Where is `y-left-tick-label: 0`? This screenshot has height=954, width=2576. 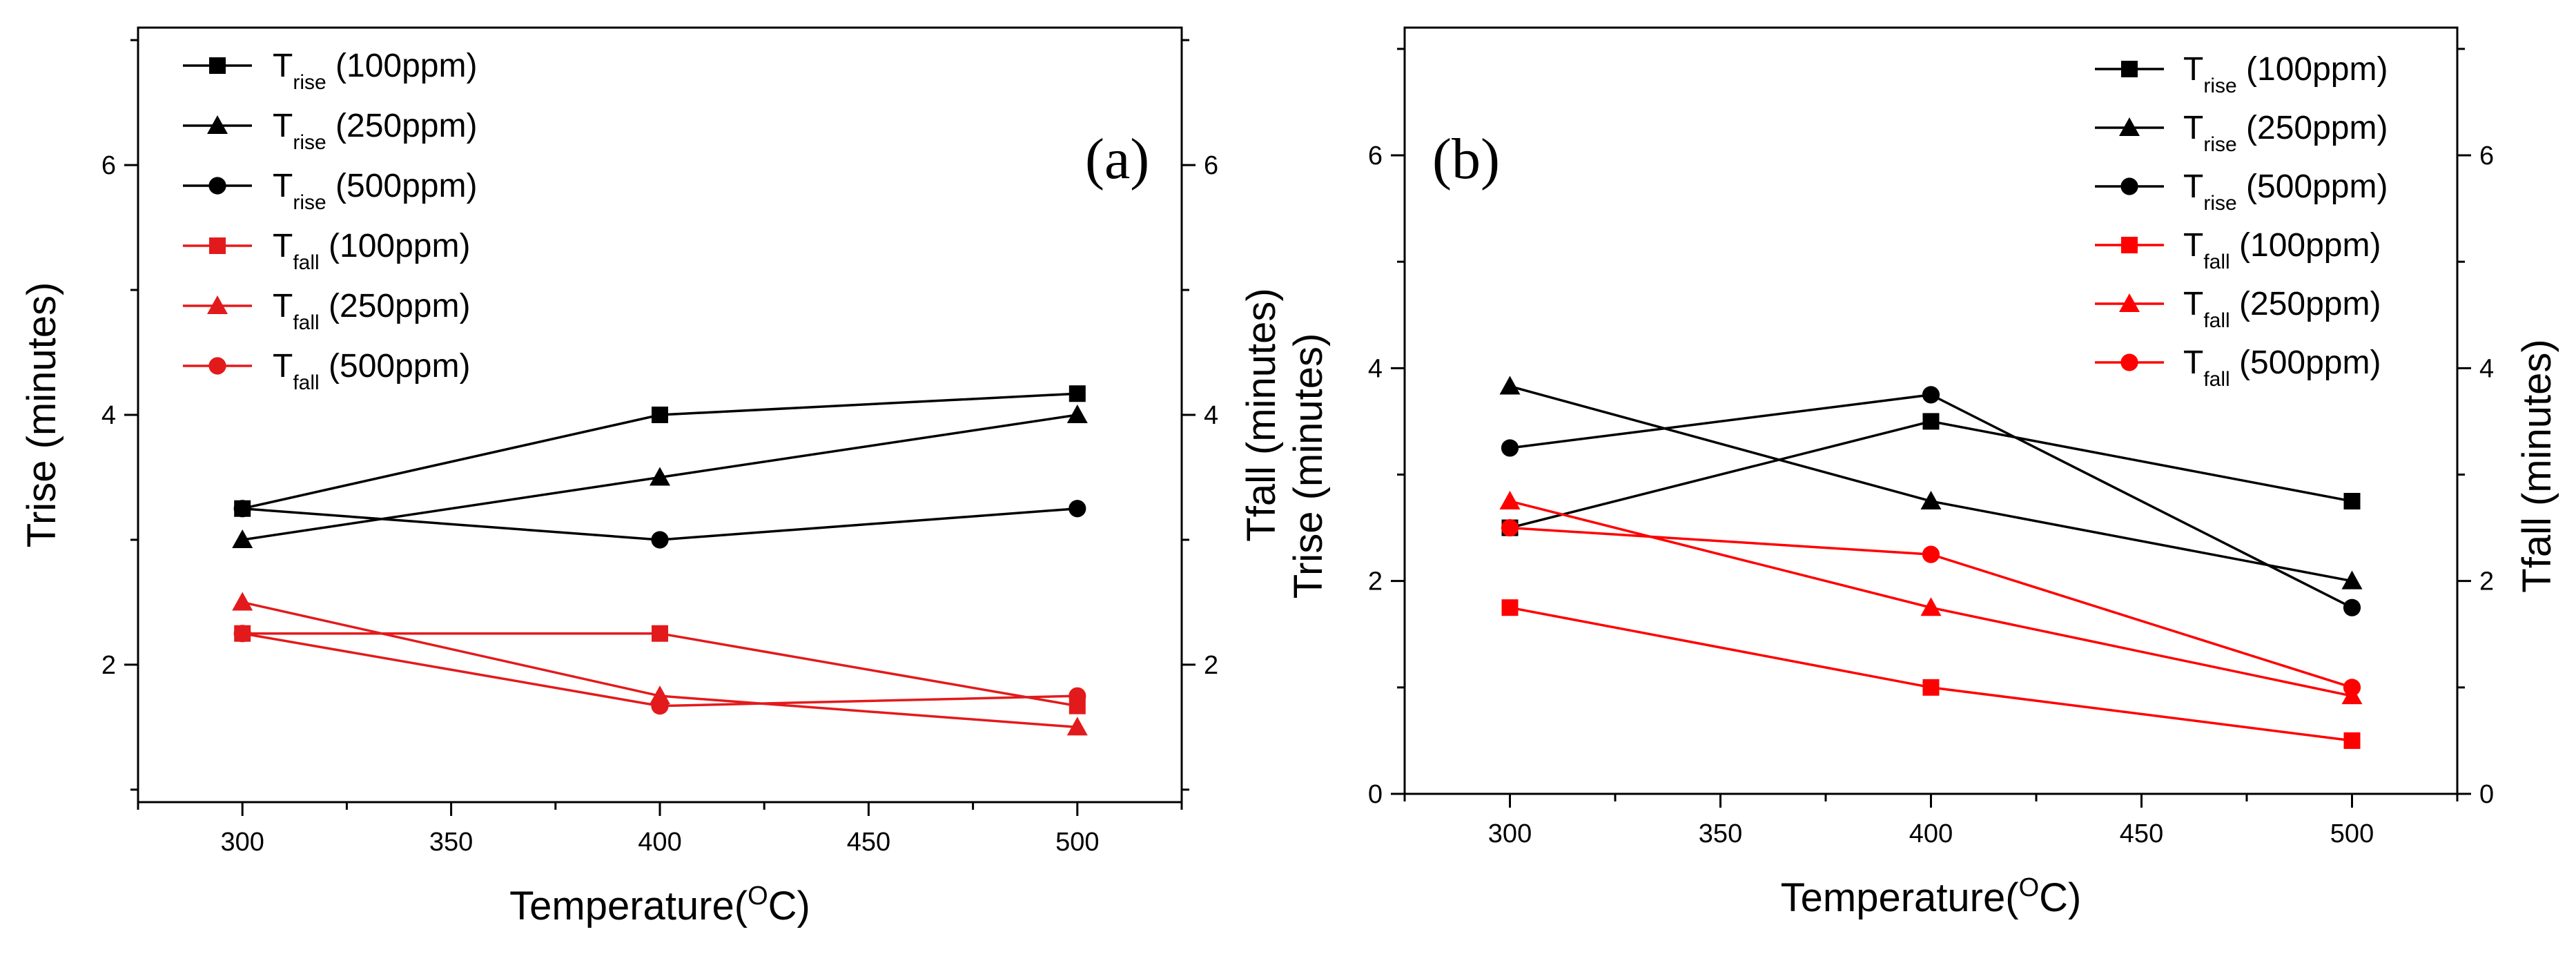 y-left-tick-label: 0 is located at coordinates (1375, 794).